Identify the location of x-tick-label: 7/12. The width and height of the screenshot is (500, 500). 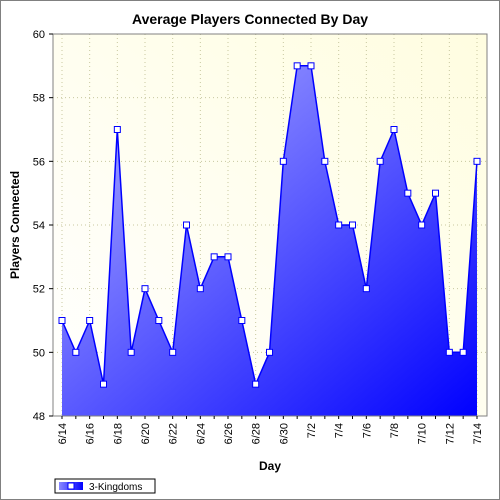
(450, 433).